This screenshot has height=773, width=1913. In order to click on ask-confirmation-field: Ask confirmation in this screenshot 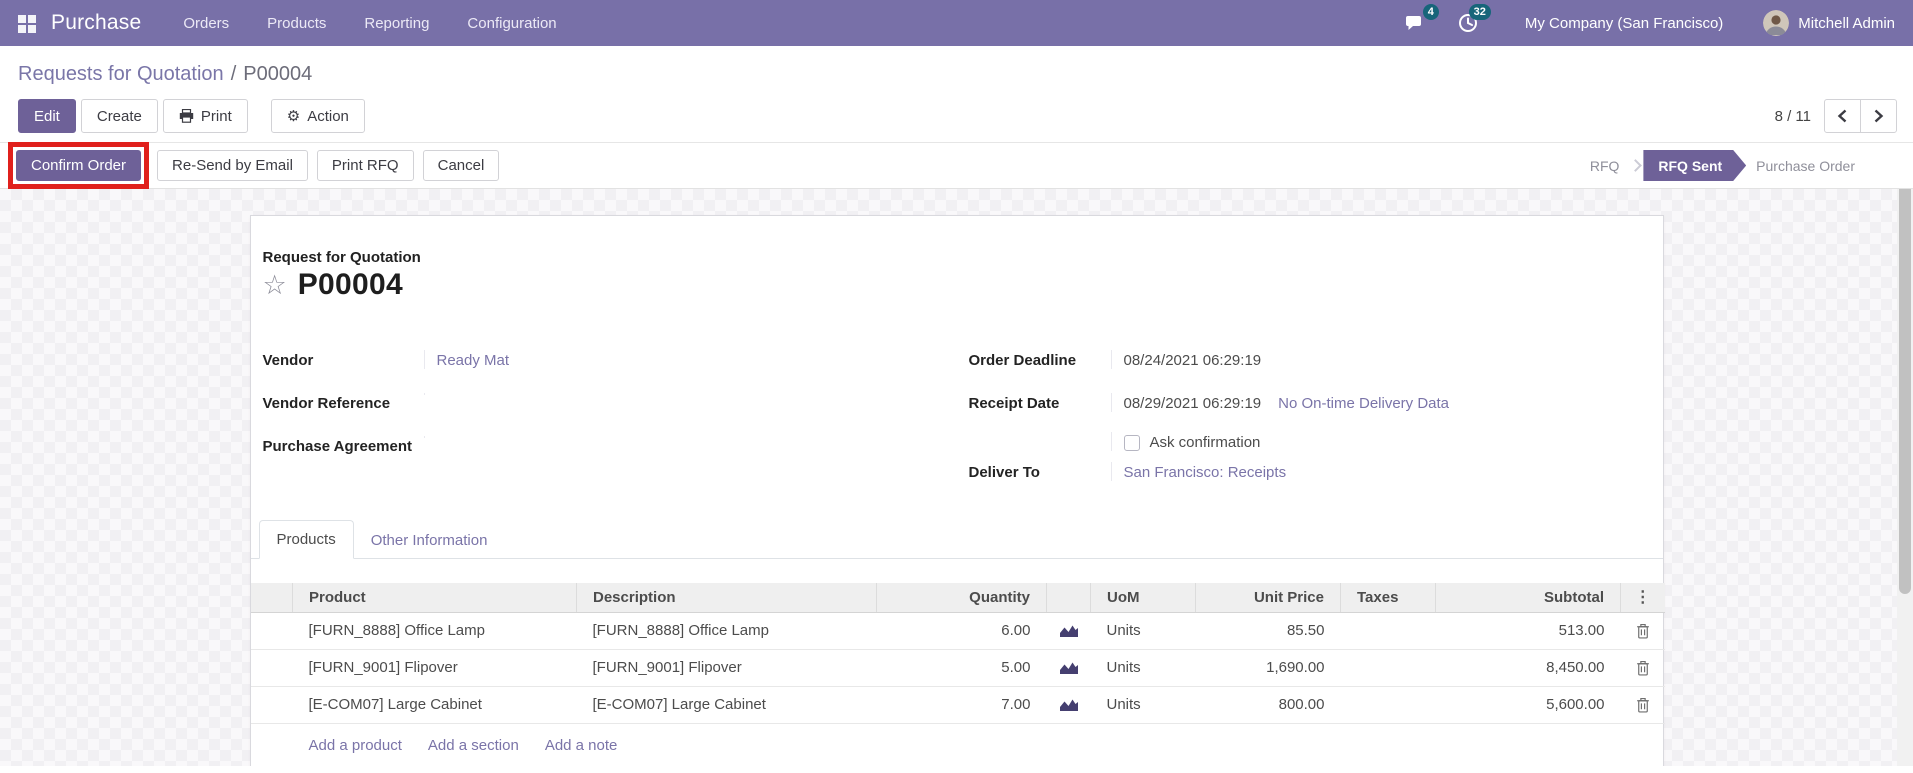, I will do `click(1310, 447)`.